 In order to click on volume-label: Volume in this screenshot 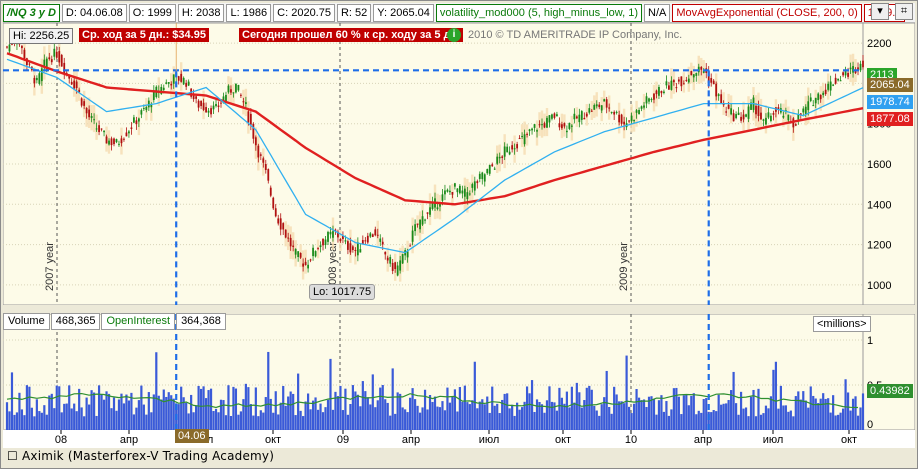, I will do `click(26, 321)`.